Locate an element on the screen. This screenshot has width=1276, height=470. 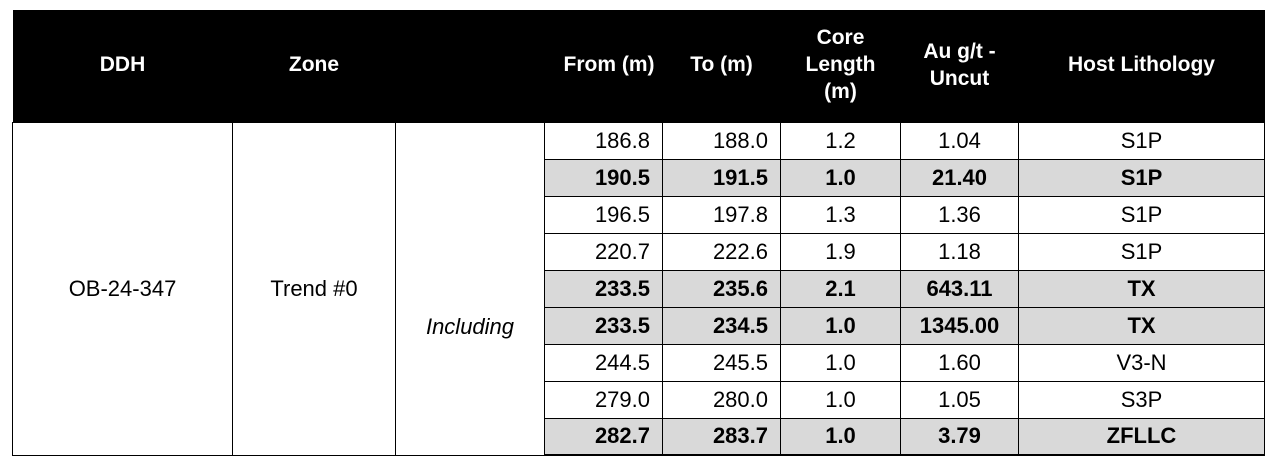
table-row: 220.7 222.6 1.9 1.18 S1P is located at coordinates (639, 251).